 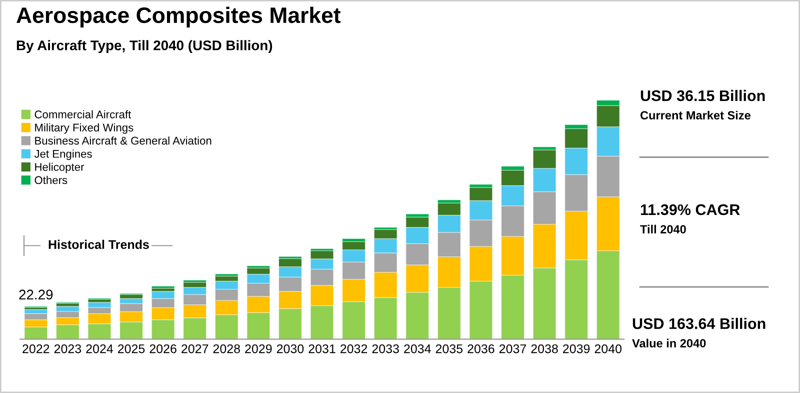 I want to click on x-tick-label: 2023, so click(x=68, y=349).